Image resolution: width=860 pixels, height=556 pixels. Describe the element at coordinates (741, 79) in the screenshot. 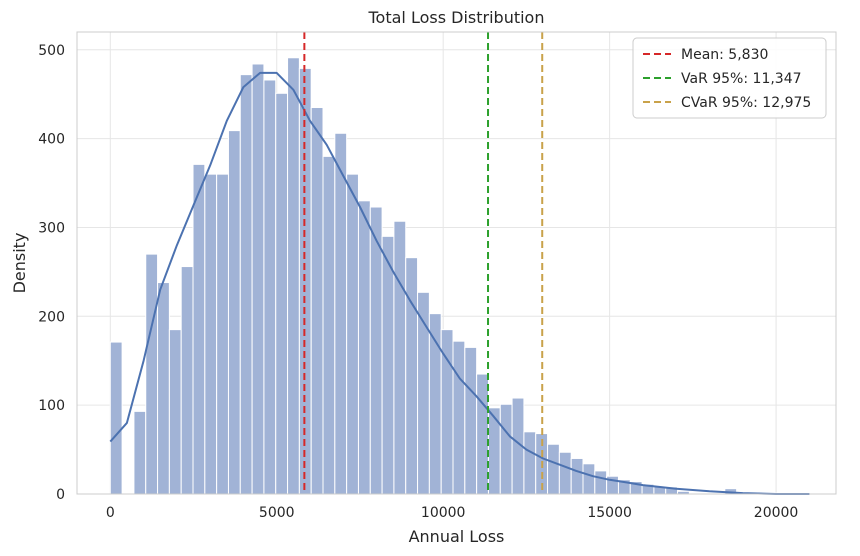

I see `legend-label: VaR 95%: 11,347` at that location.